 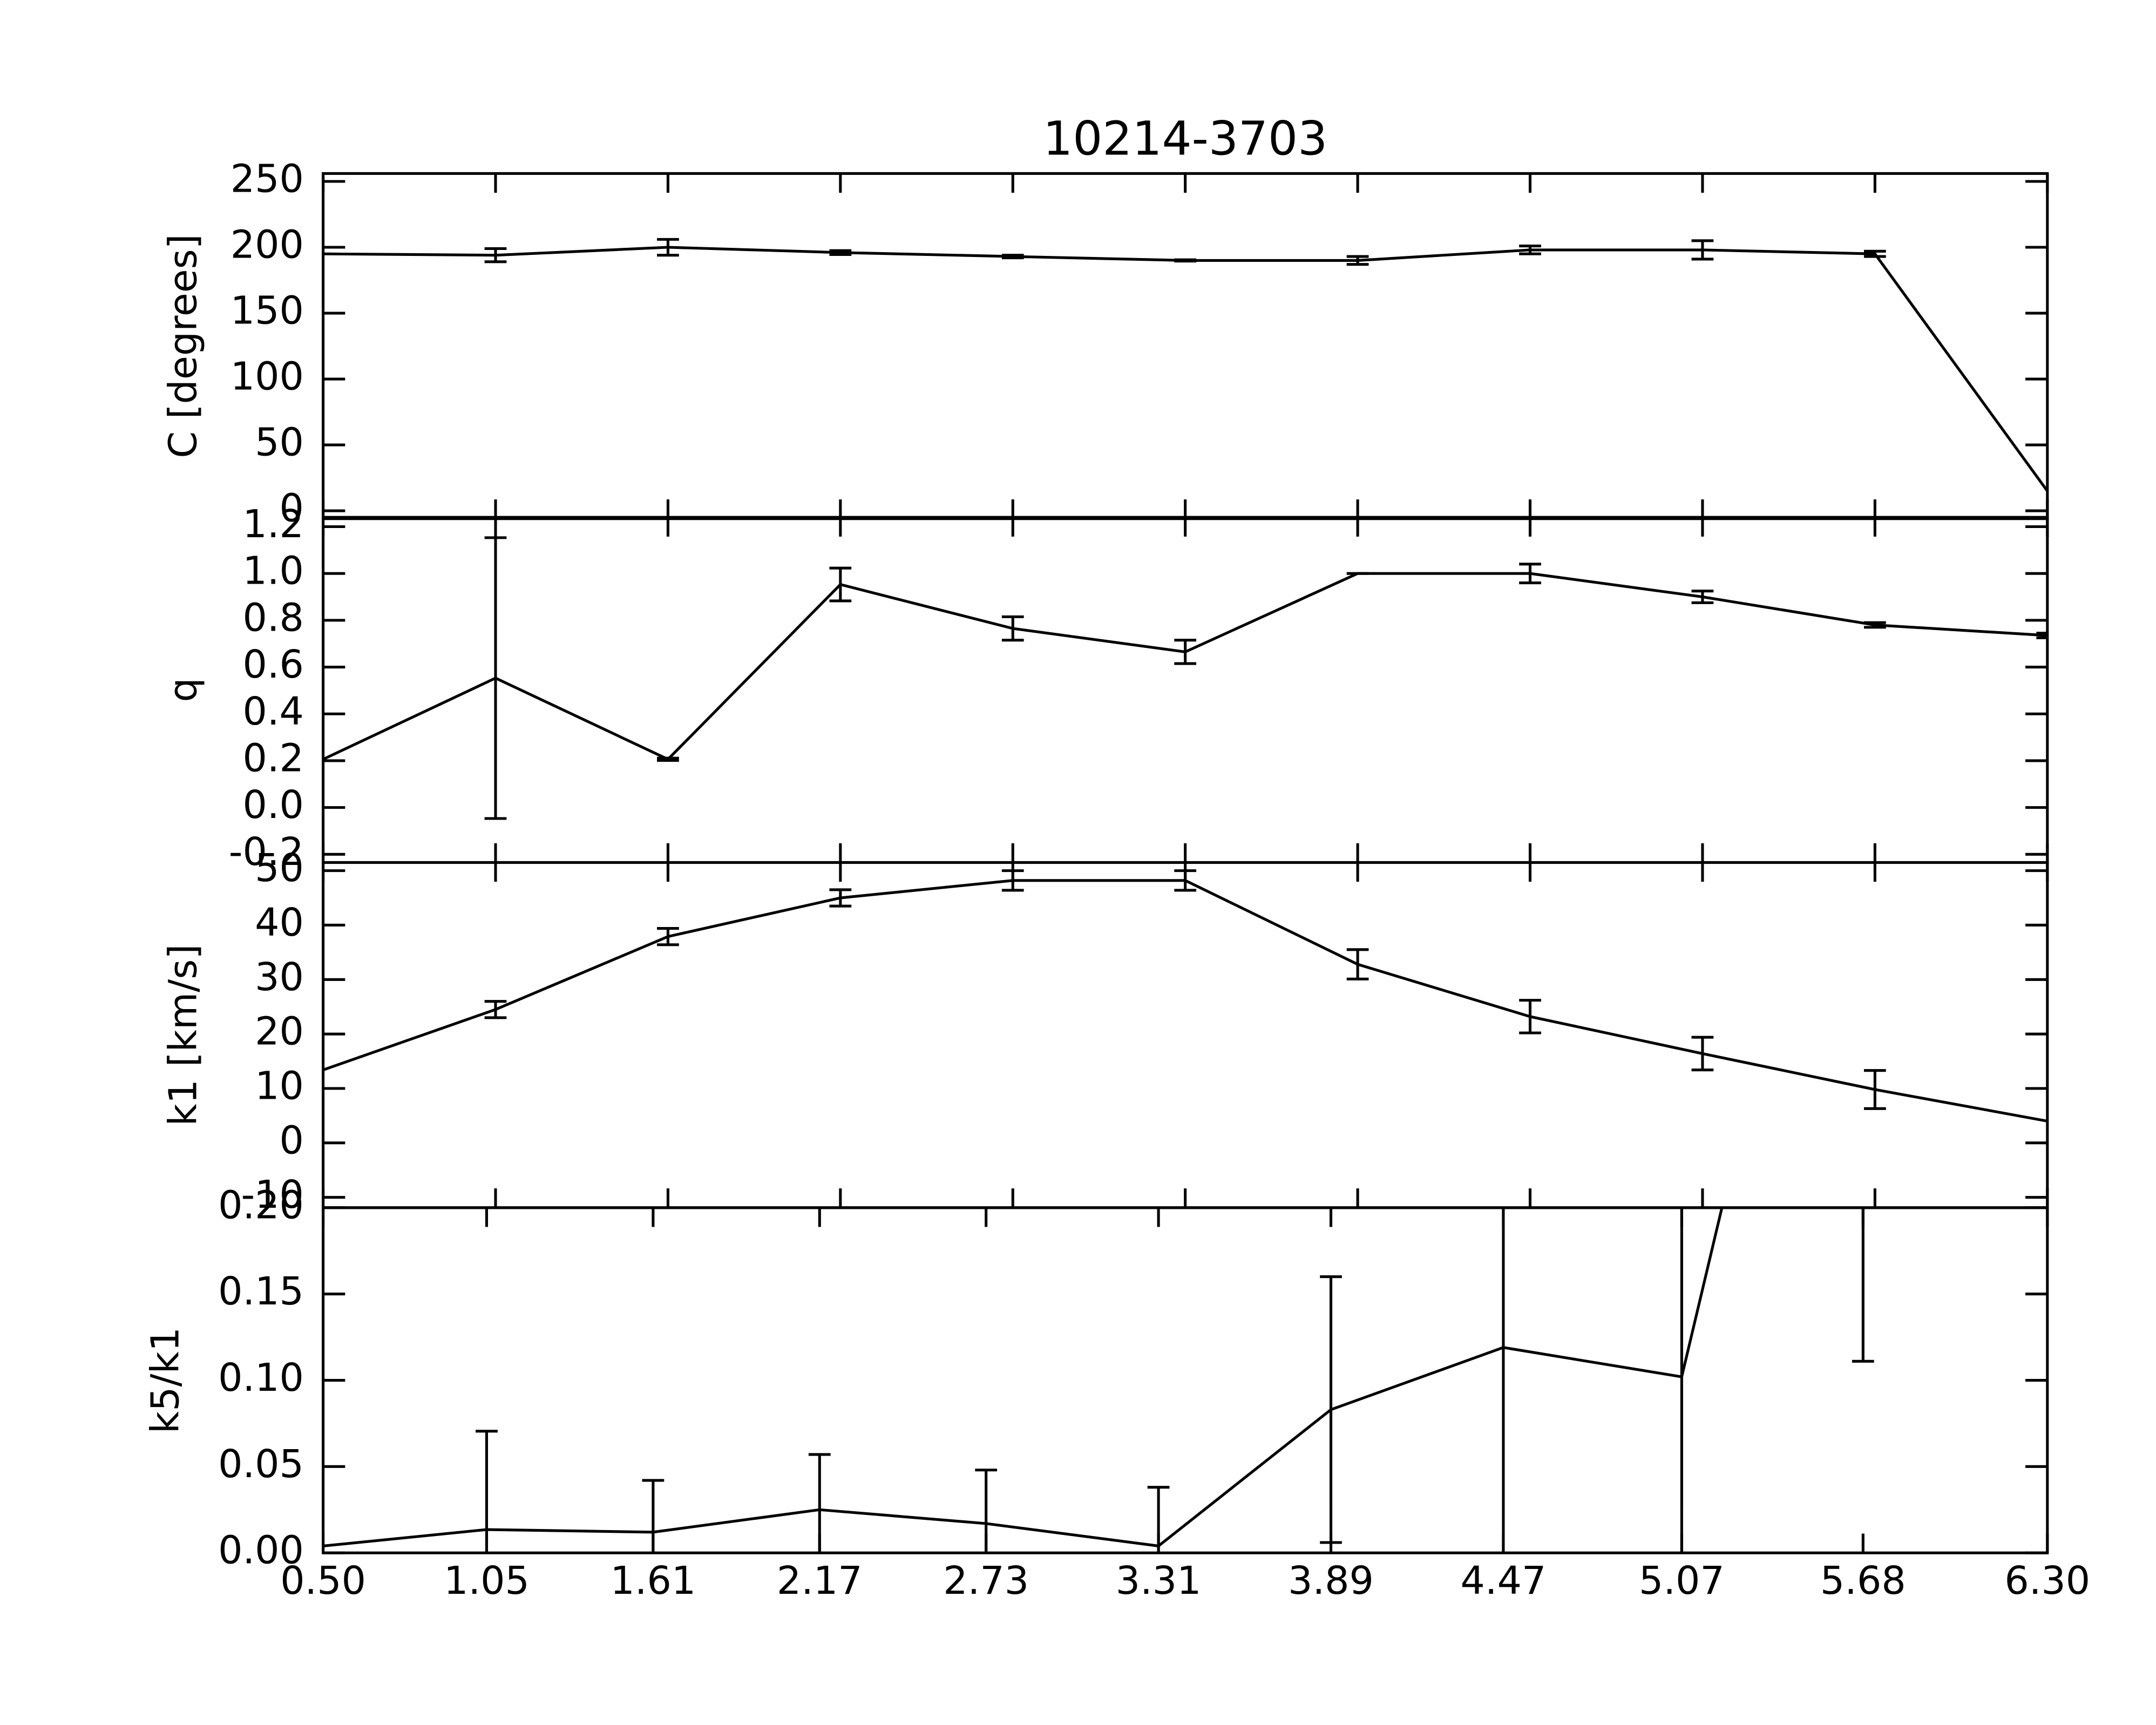 I want to click on y-tick-label: 0, so click(x=292, y=1140).